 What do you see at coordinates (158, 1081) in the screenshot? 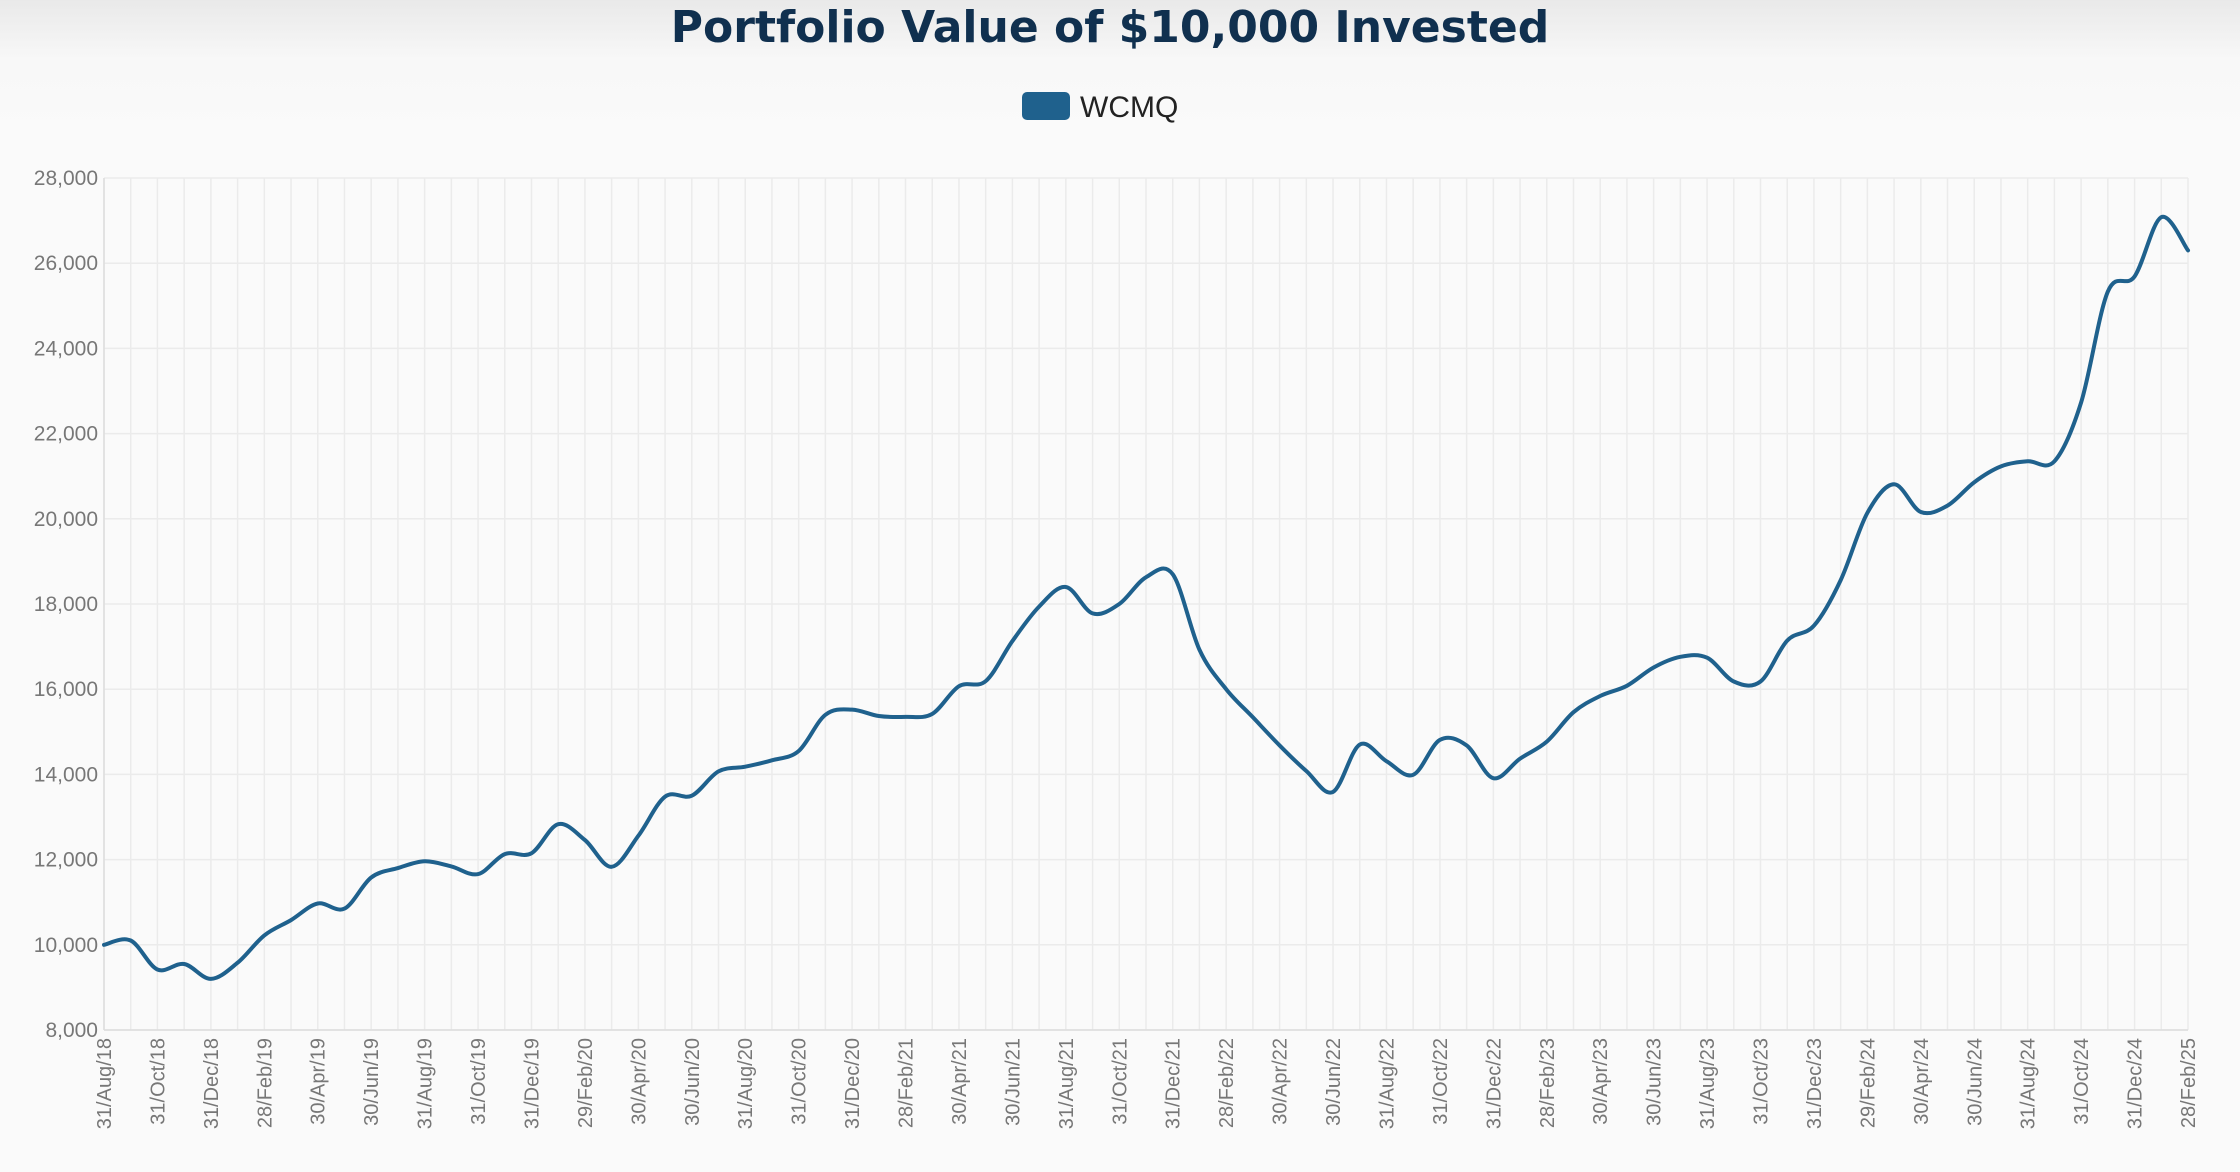
I see `x-tick-label: 31/Oct/18` at bounding box center [158, 1081].